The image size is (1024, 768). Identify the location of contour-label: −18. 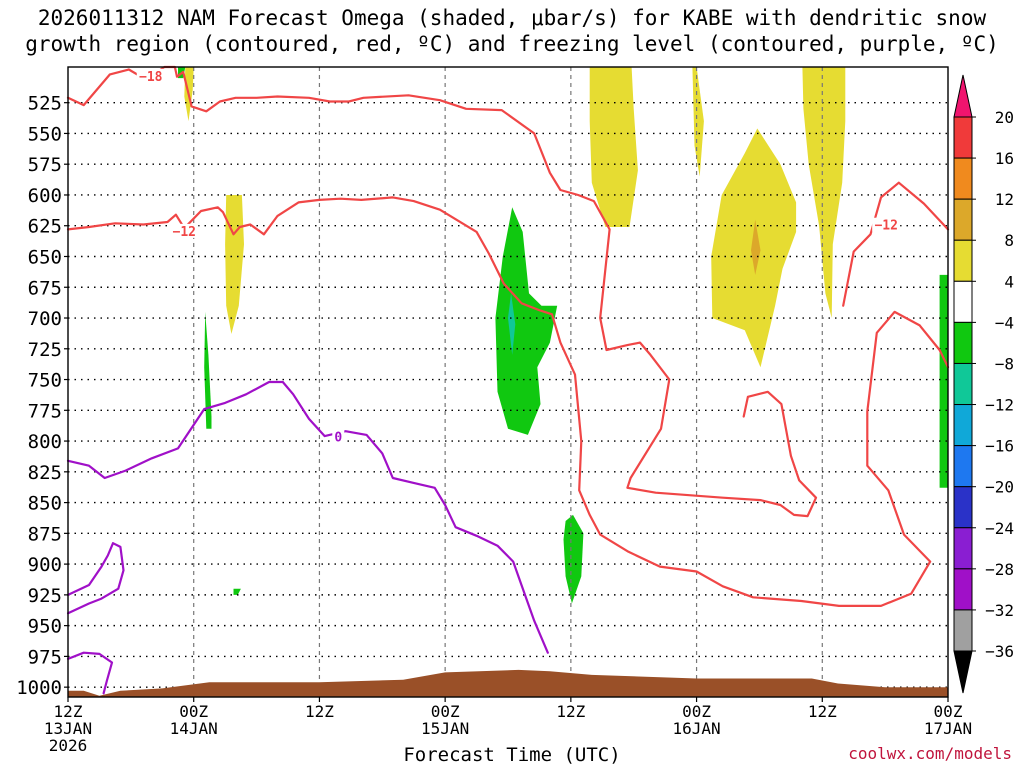
(151, 77).